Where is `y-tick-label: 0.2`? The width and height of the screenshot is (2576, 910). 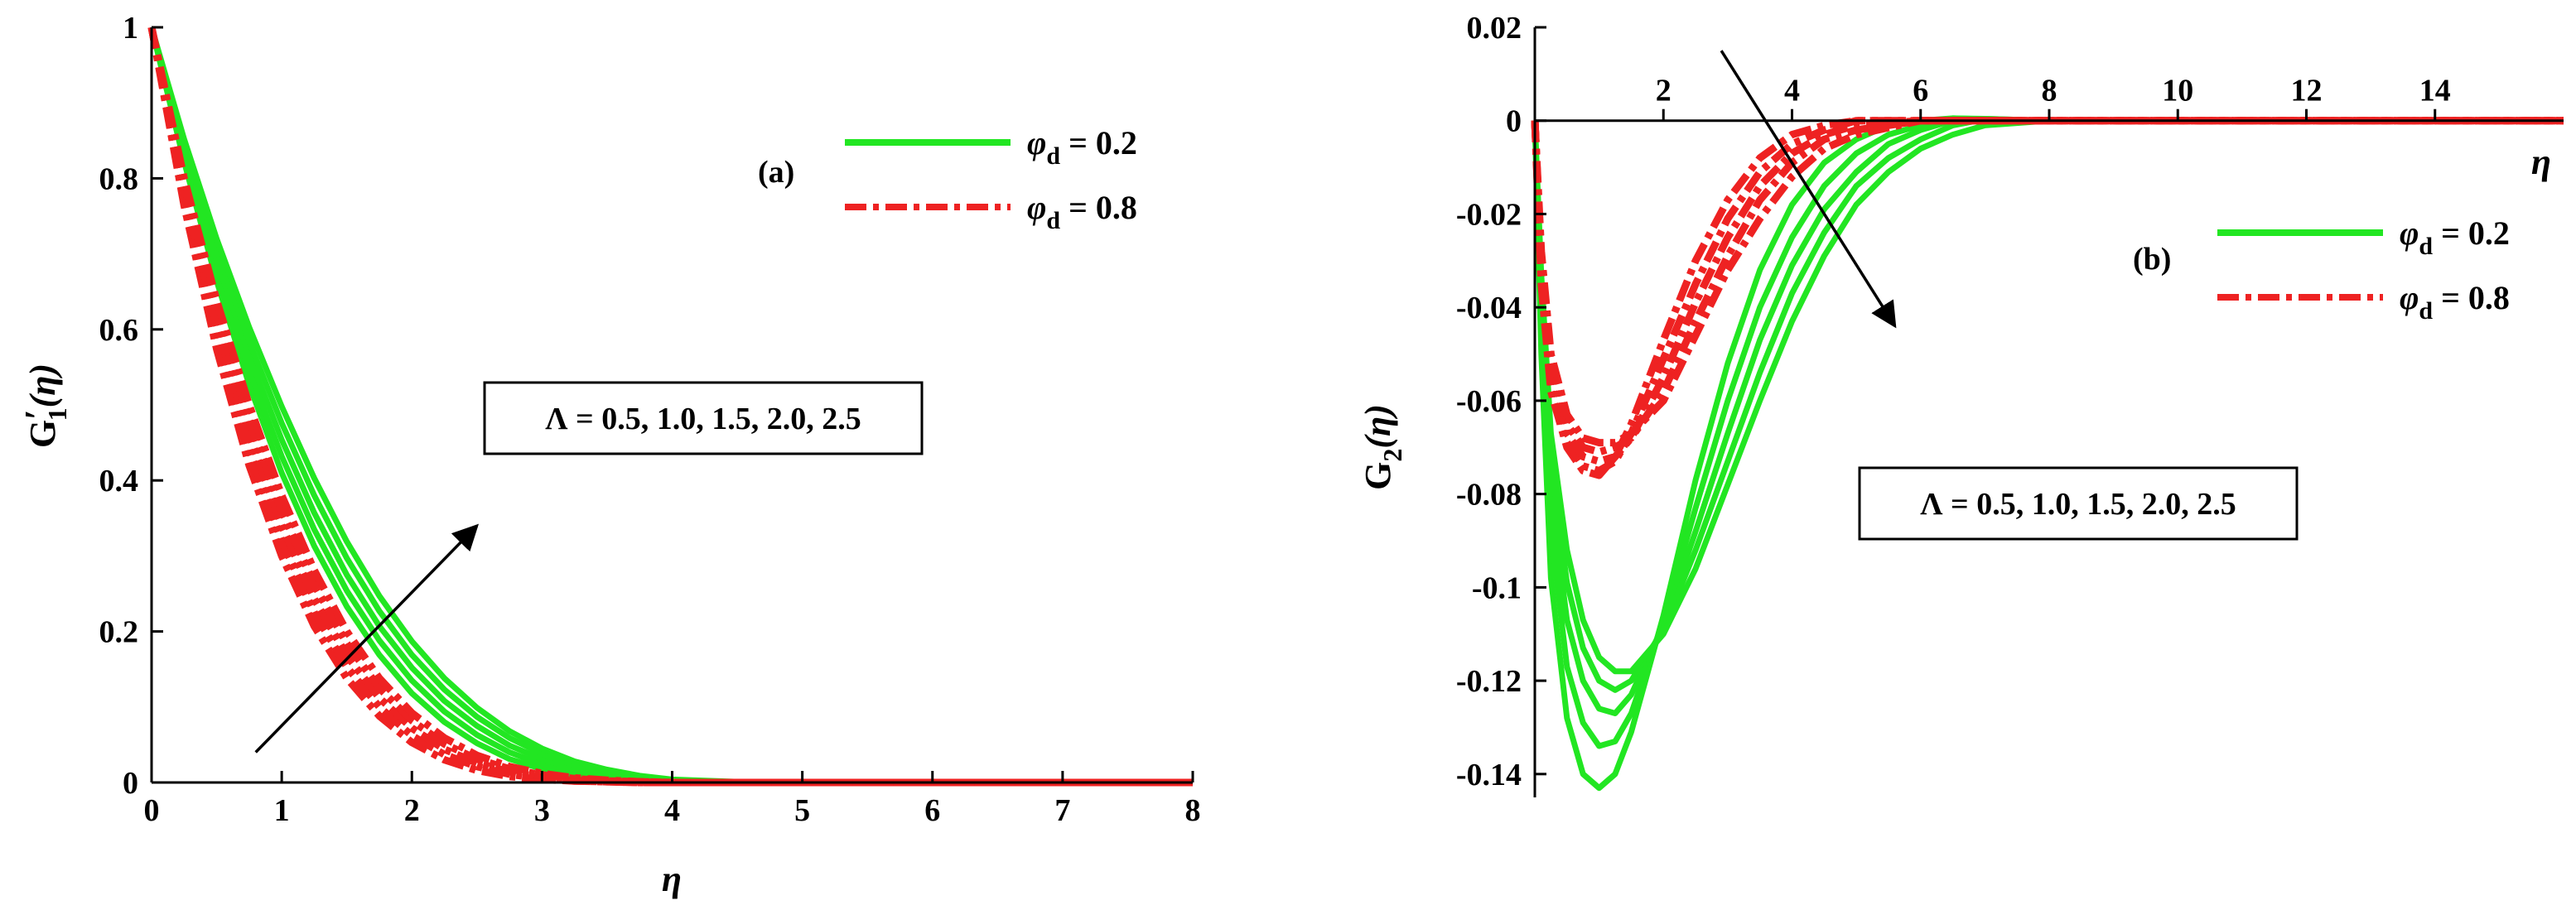
y-tick-label: 0.2 is located at coordinates (119, 632).